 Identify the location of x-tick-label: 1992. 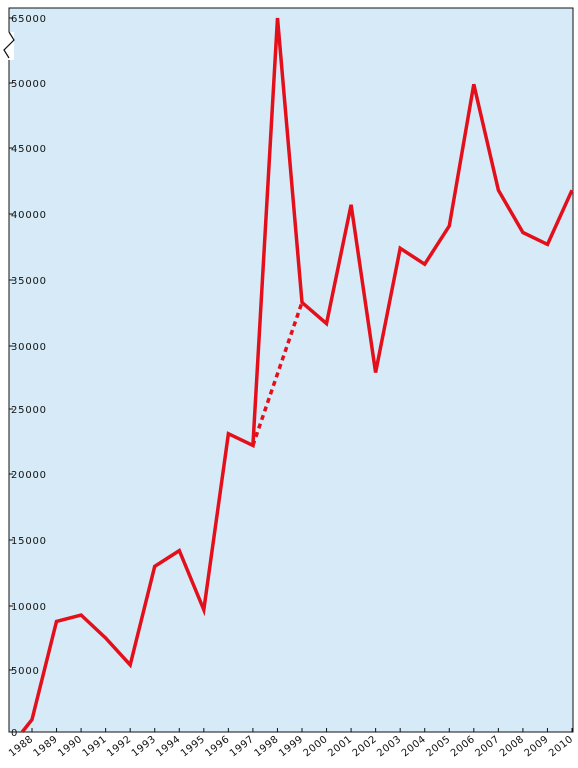
(119, 747).